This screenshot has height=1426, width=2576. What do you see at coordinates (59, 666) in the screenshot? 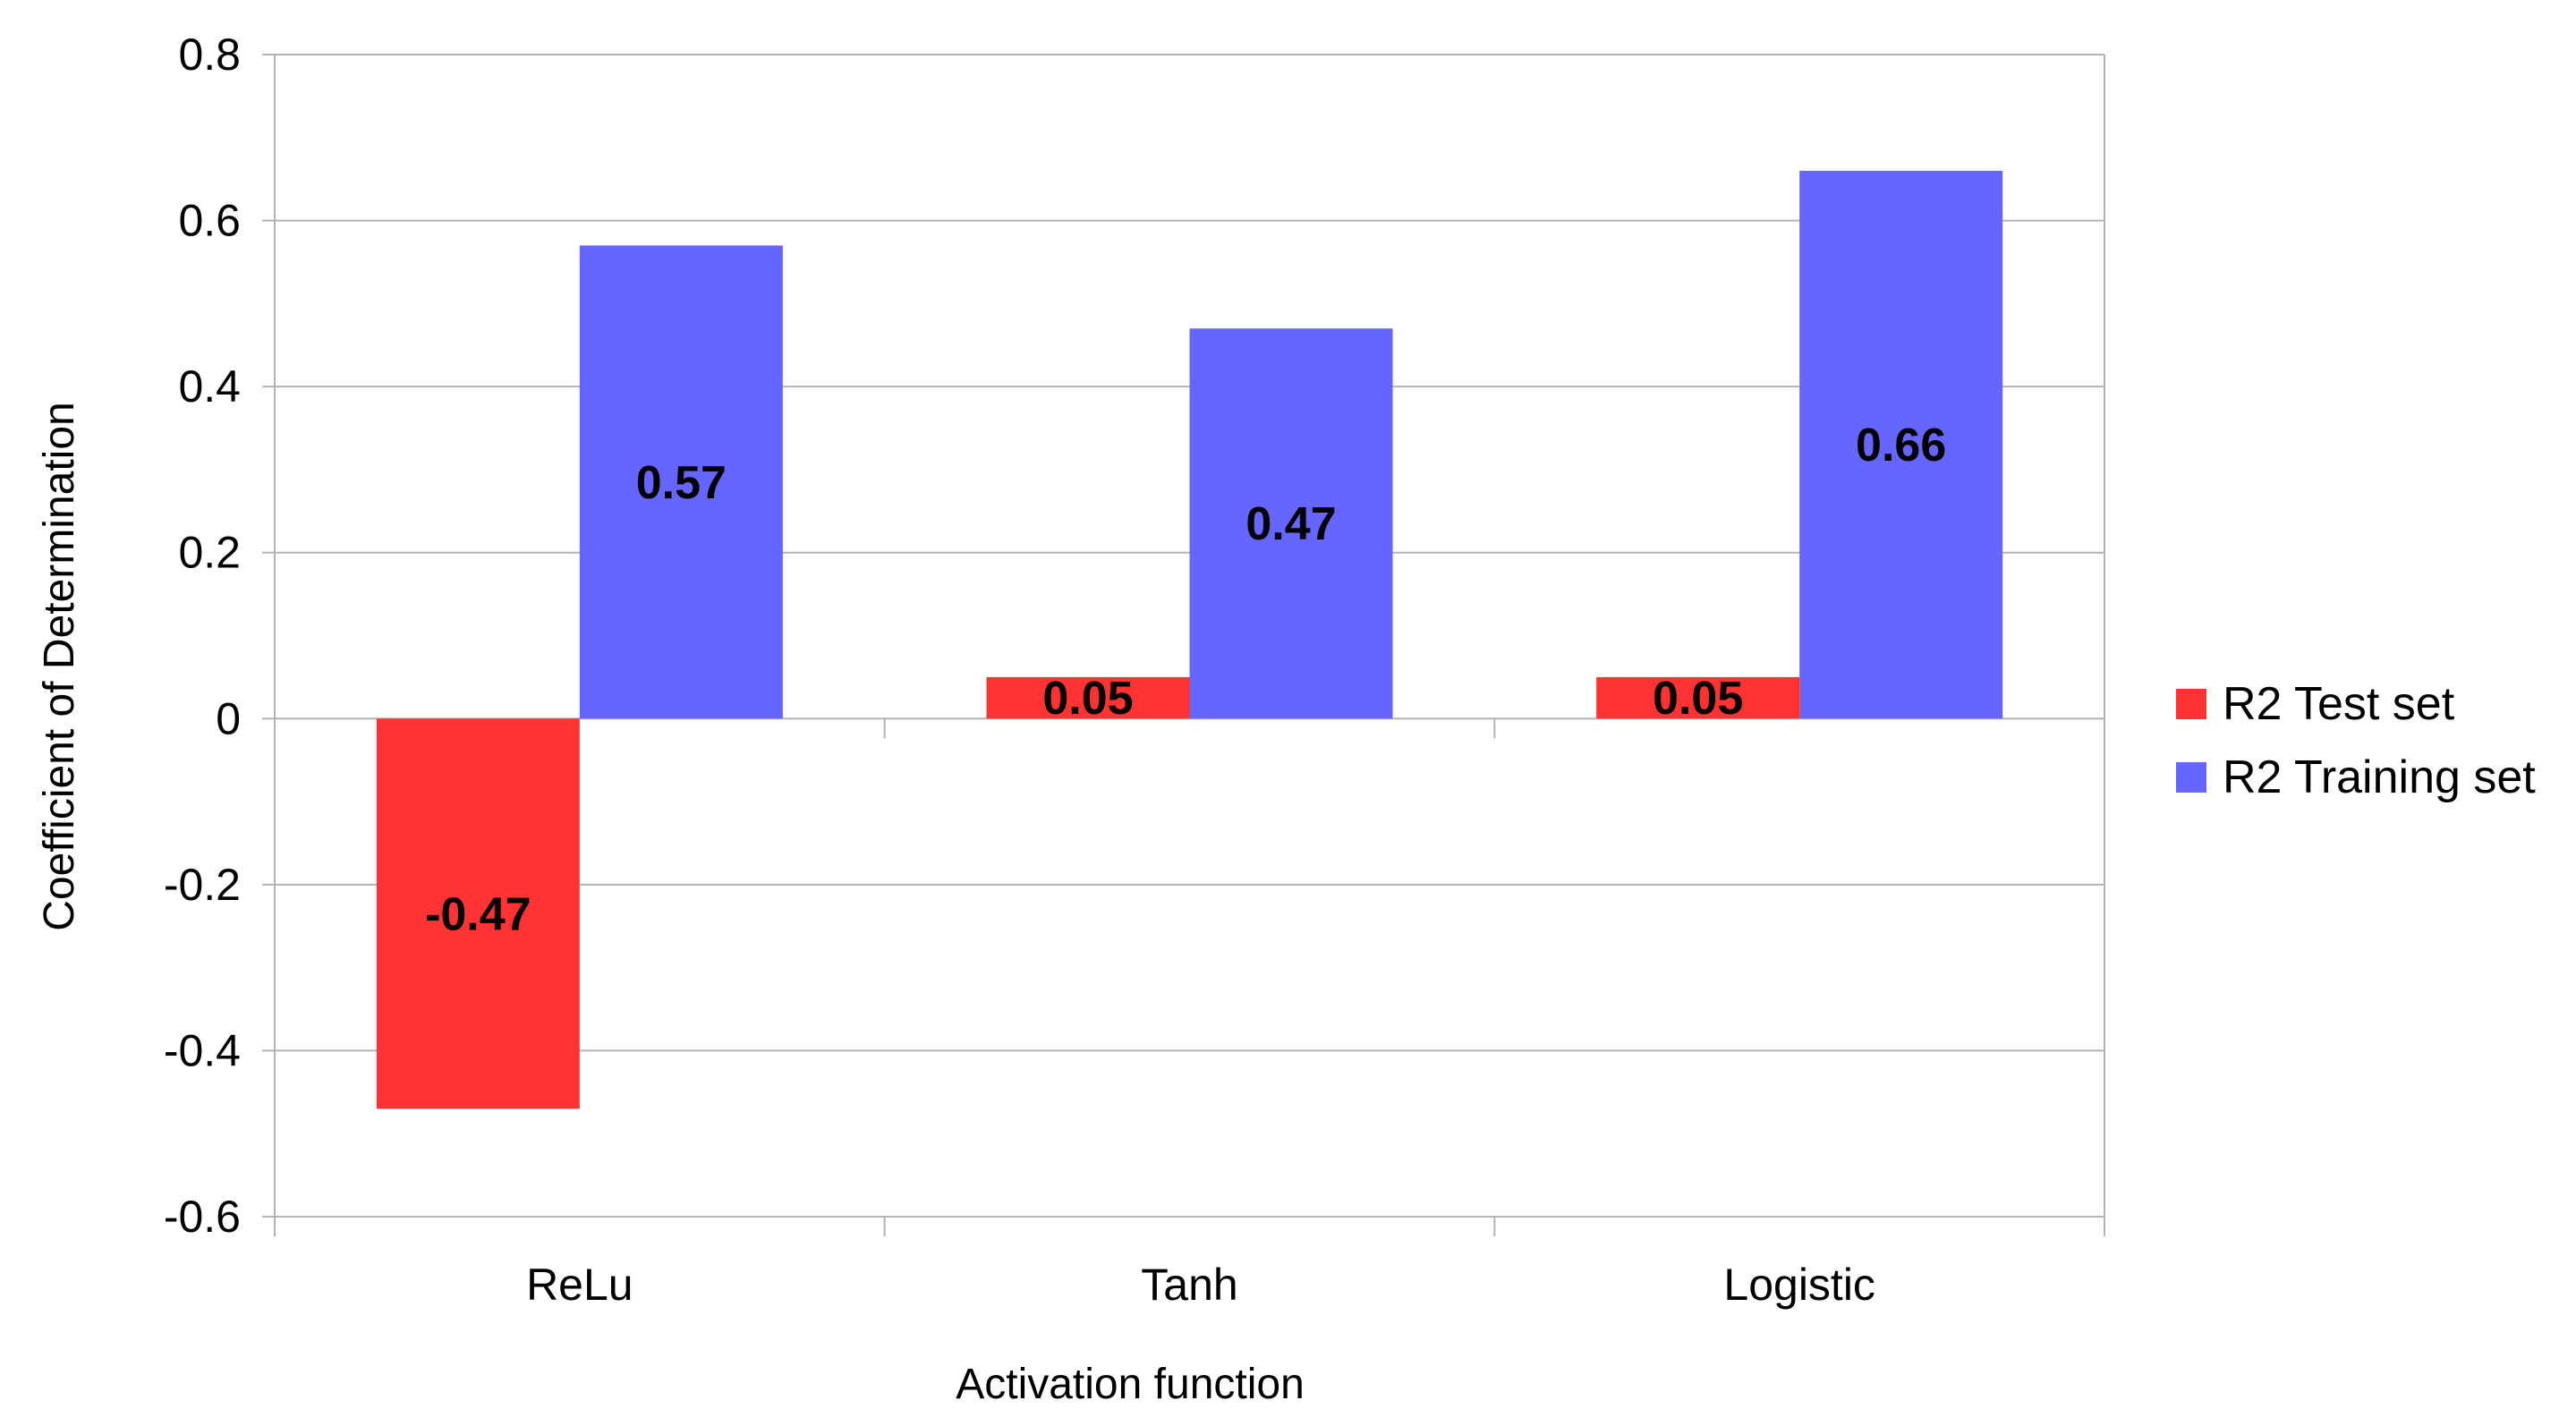
I see `y-axis-title: Coefficient of Determination` at bounding box center [59, 666].